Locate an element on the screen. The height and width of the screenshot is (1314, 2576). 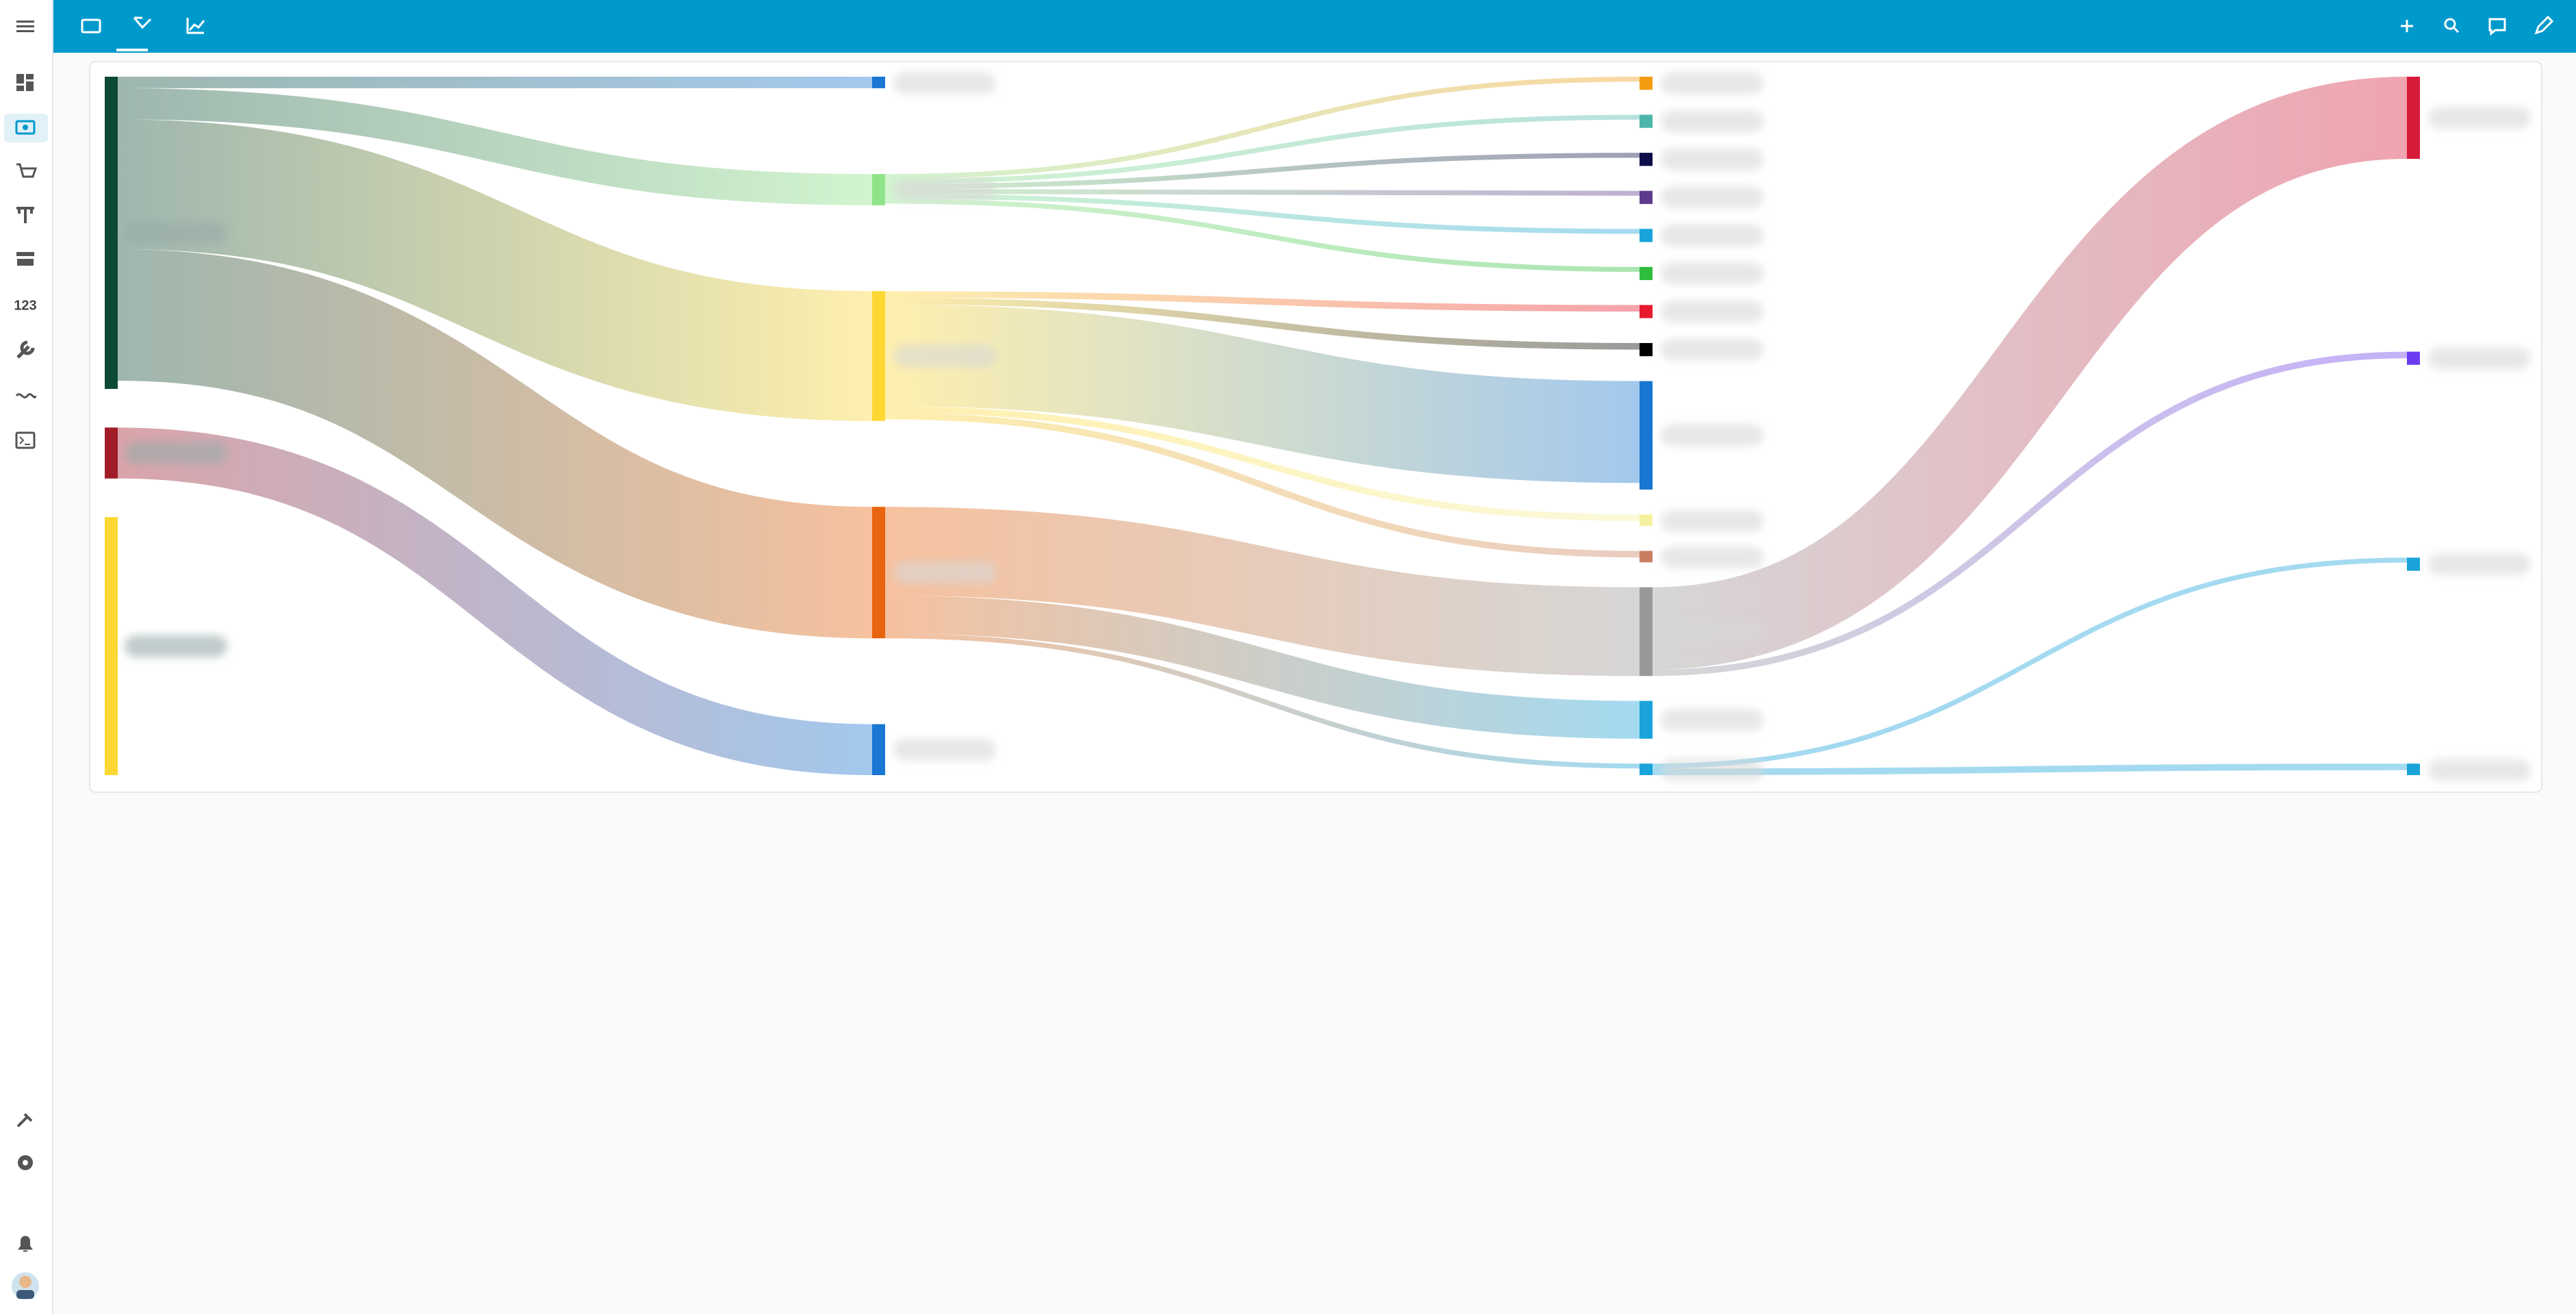
sankey-tab is located at coordinates (142, 22).